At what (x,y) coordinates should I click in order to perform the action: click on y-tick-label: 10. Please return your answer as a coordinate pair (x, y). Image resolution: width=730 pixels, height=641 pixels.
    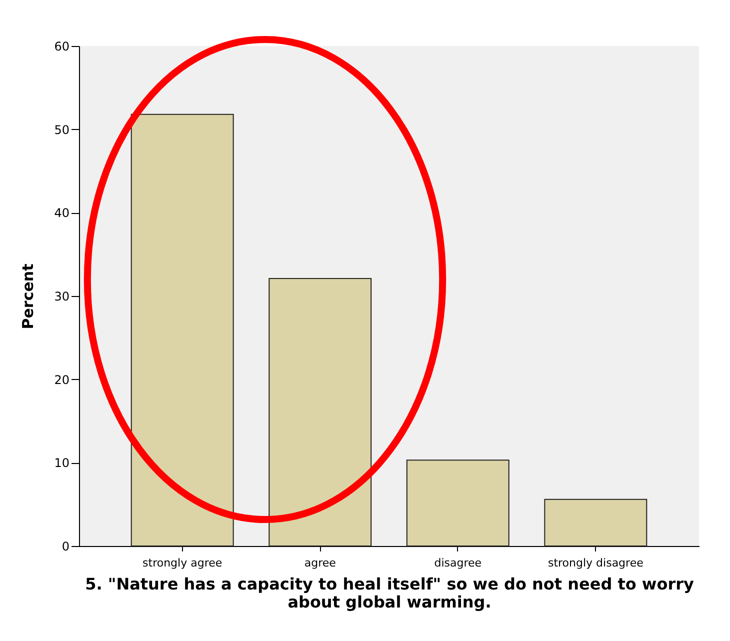
    Looking at the image, I should click on (62, 463).